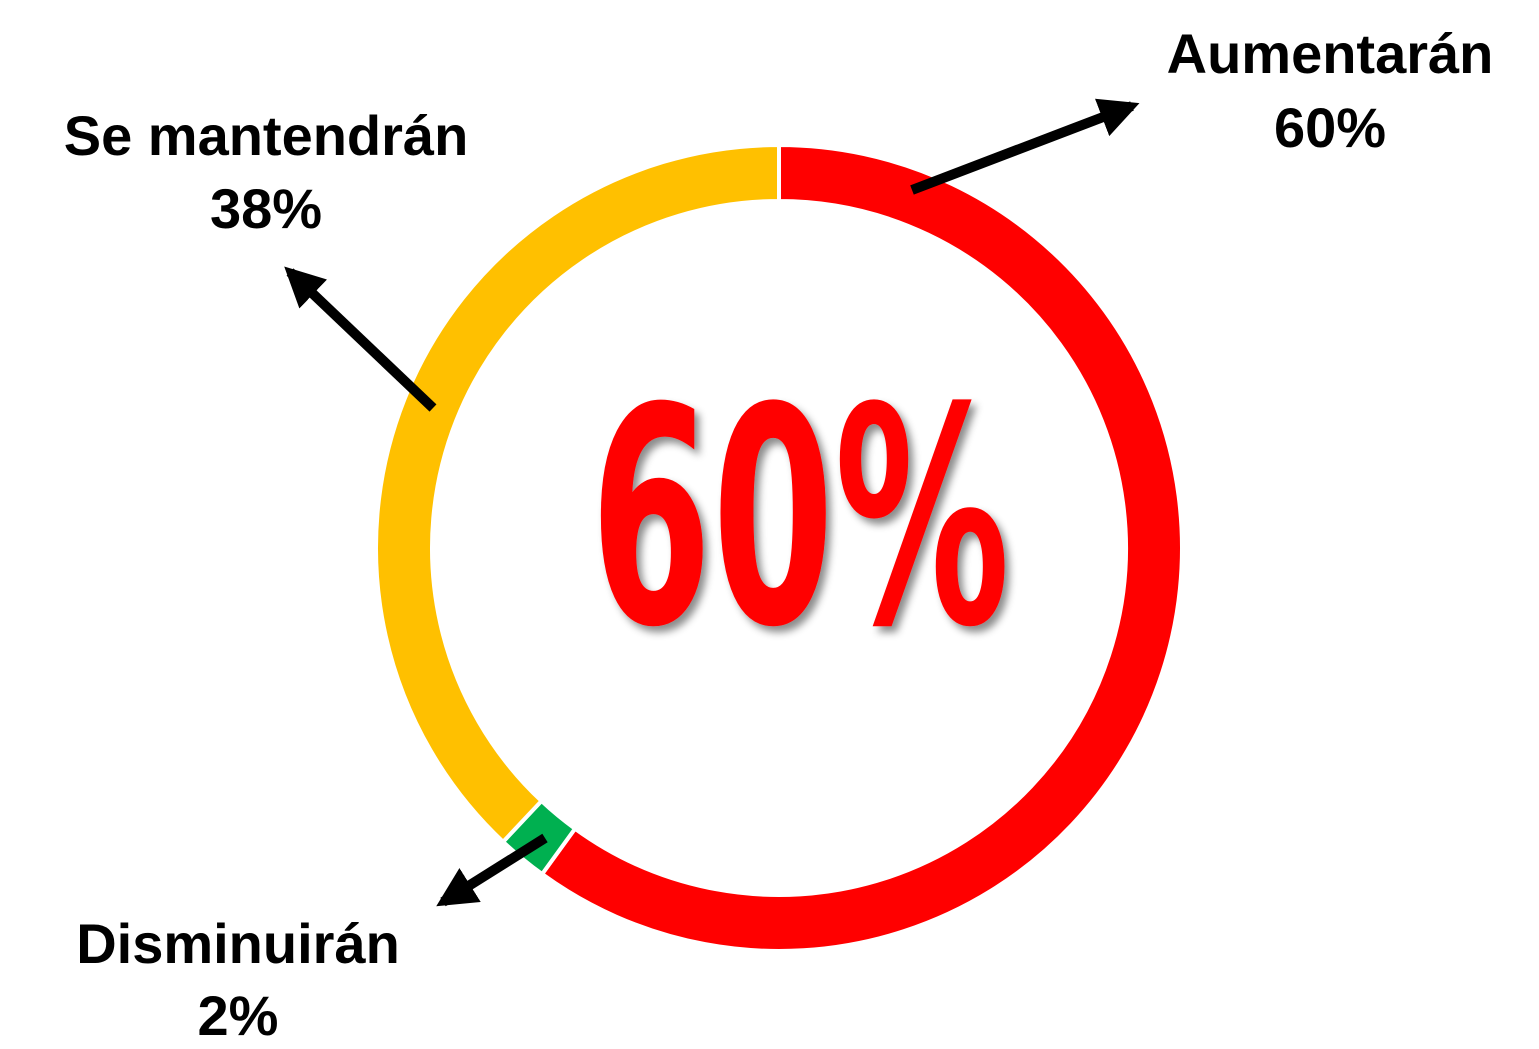  I want to click on category-label: Disminuirán, so click(238, 943).